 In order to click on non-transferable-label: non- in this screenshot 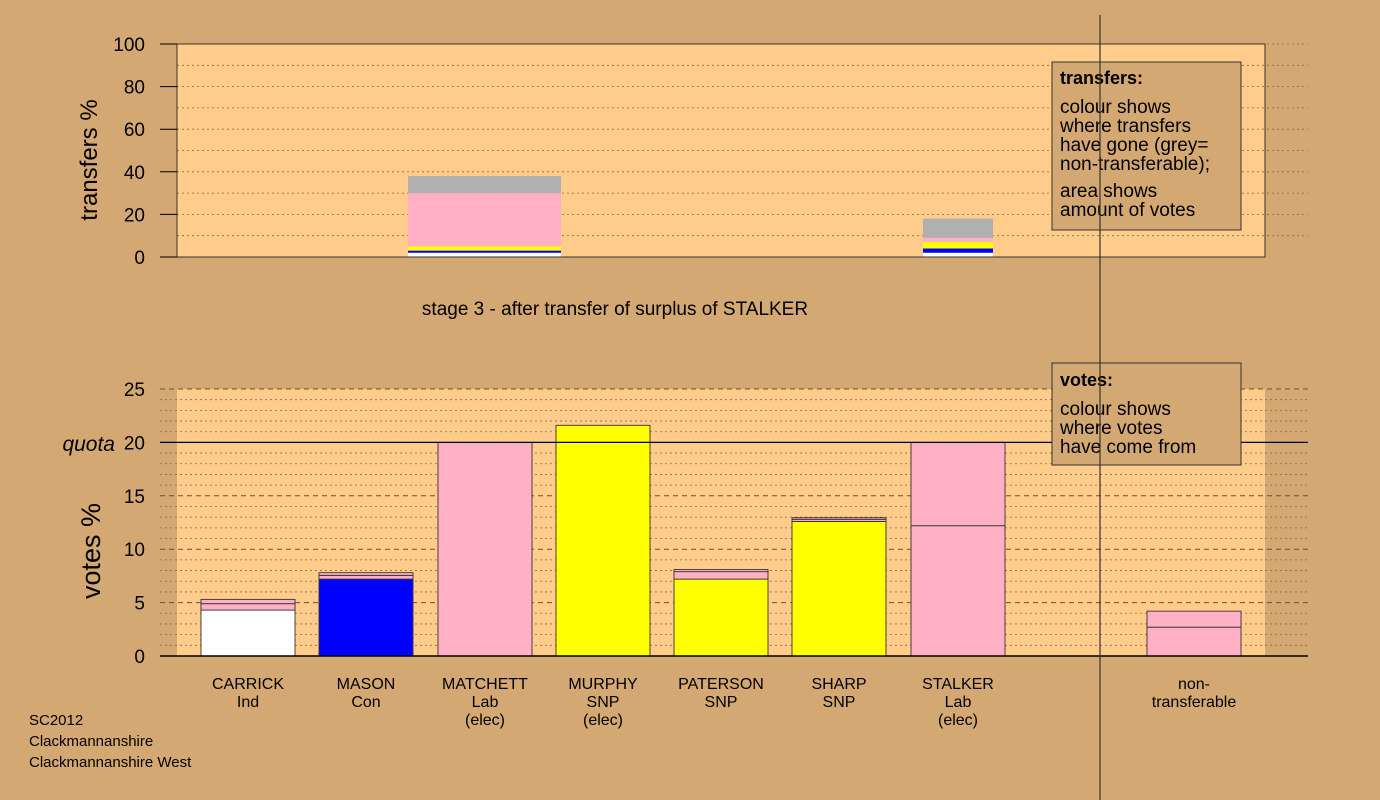, I will do `click(1194, 684)`.